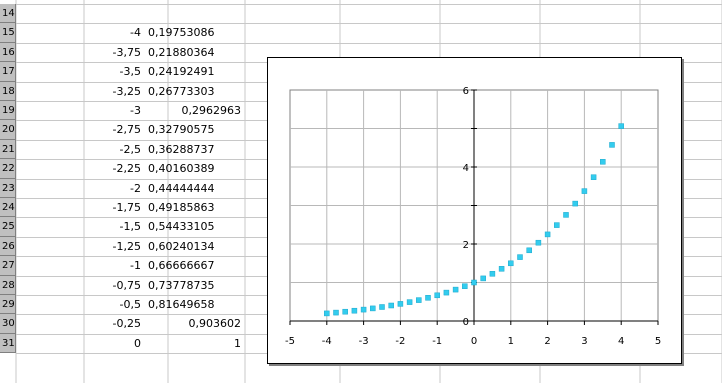  What do you see at coordinates (474, 341) in the screenshot?
I see `x-tick-label: 0` at bounding box center [474, 341].